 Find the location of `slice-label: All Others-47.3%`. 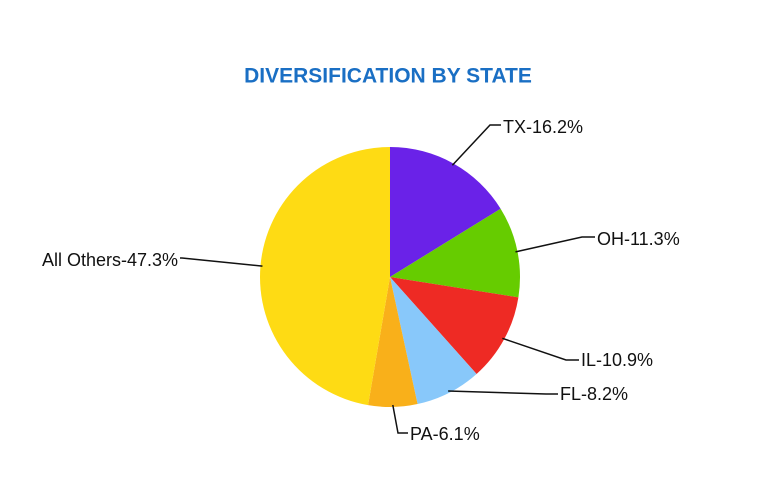

slice-label: All Others-47.3% is located at coordinates (110, 260).